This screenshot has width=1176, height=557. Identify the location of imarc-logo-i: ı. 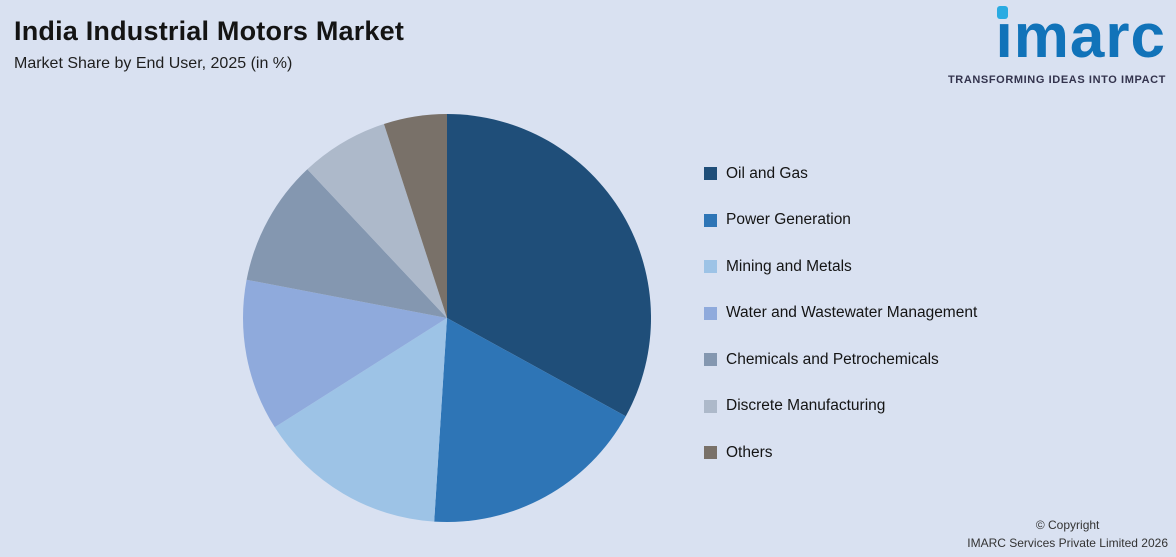
(1004, 36).